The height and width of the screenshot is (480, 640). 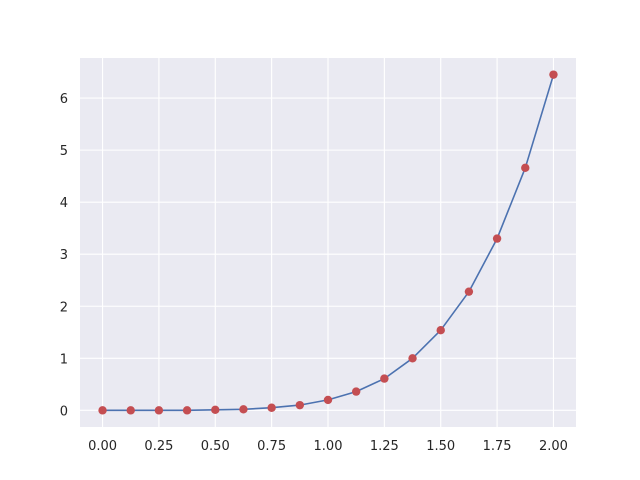 I want to click on x-axis-ticks: 0.00 0.25 0.50 0.75 1.00 1.25 1.50 1.75 2.00, so click(x=328, y=446).